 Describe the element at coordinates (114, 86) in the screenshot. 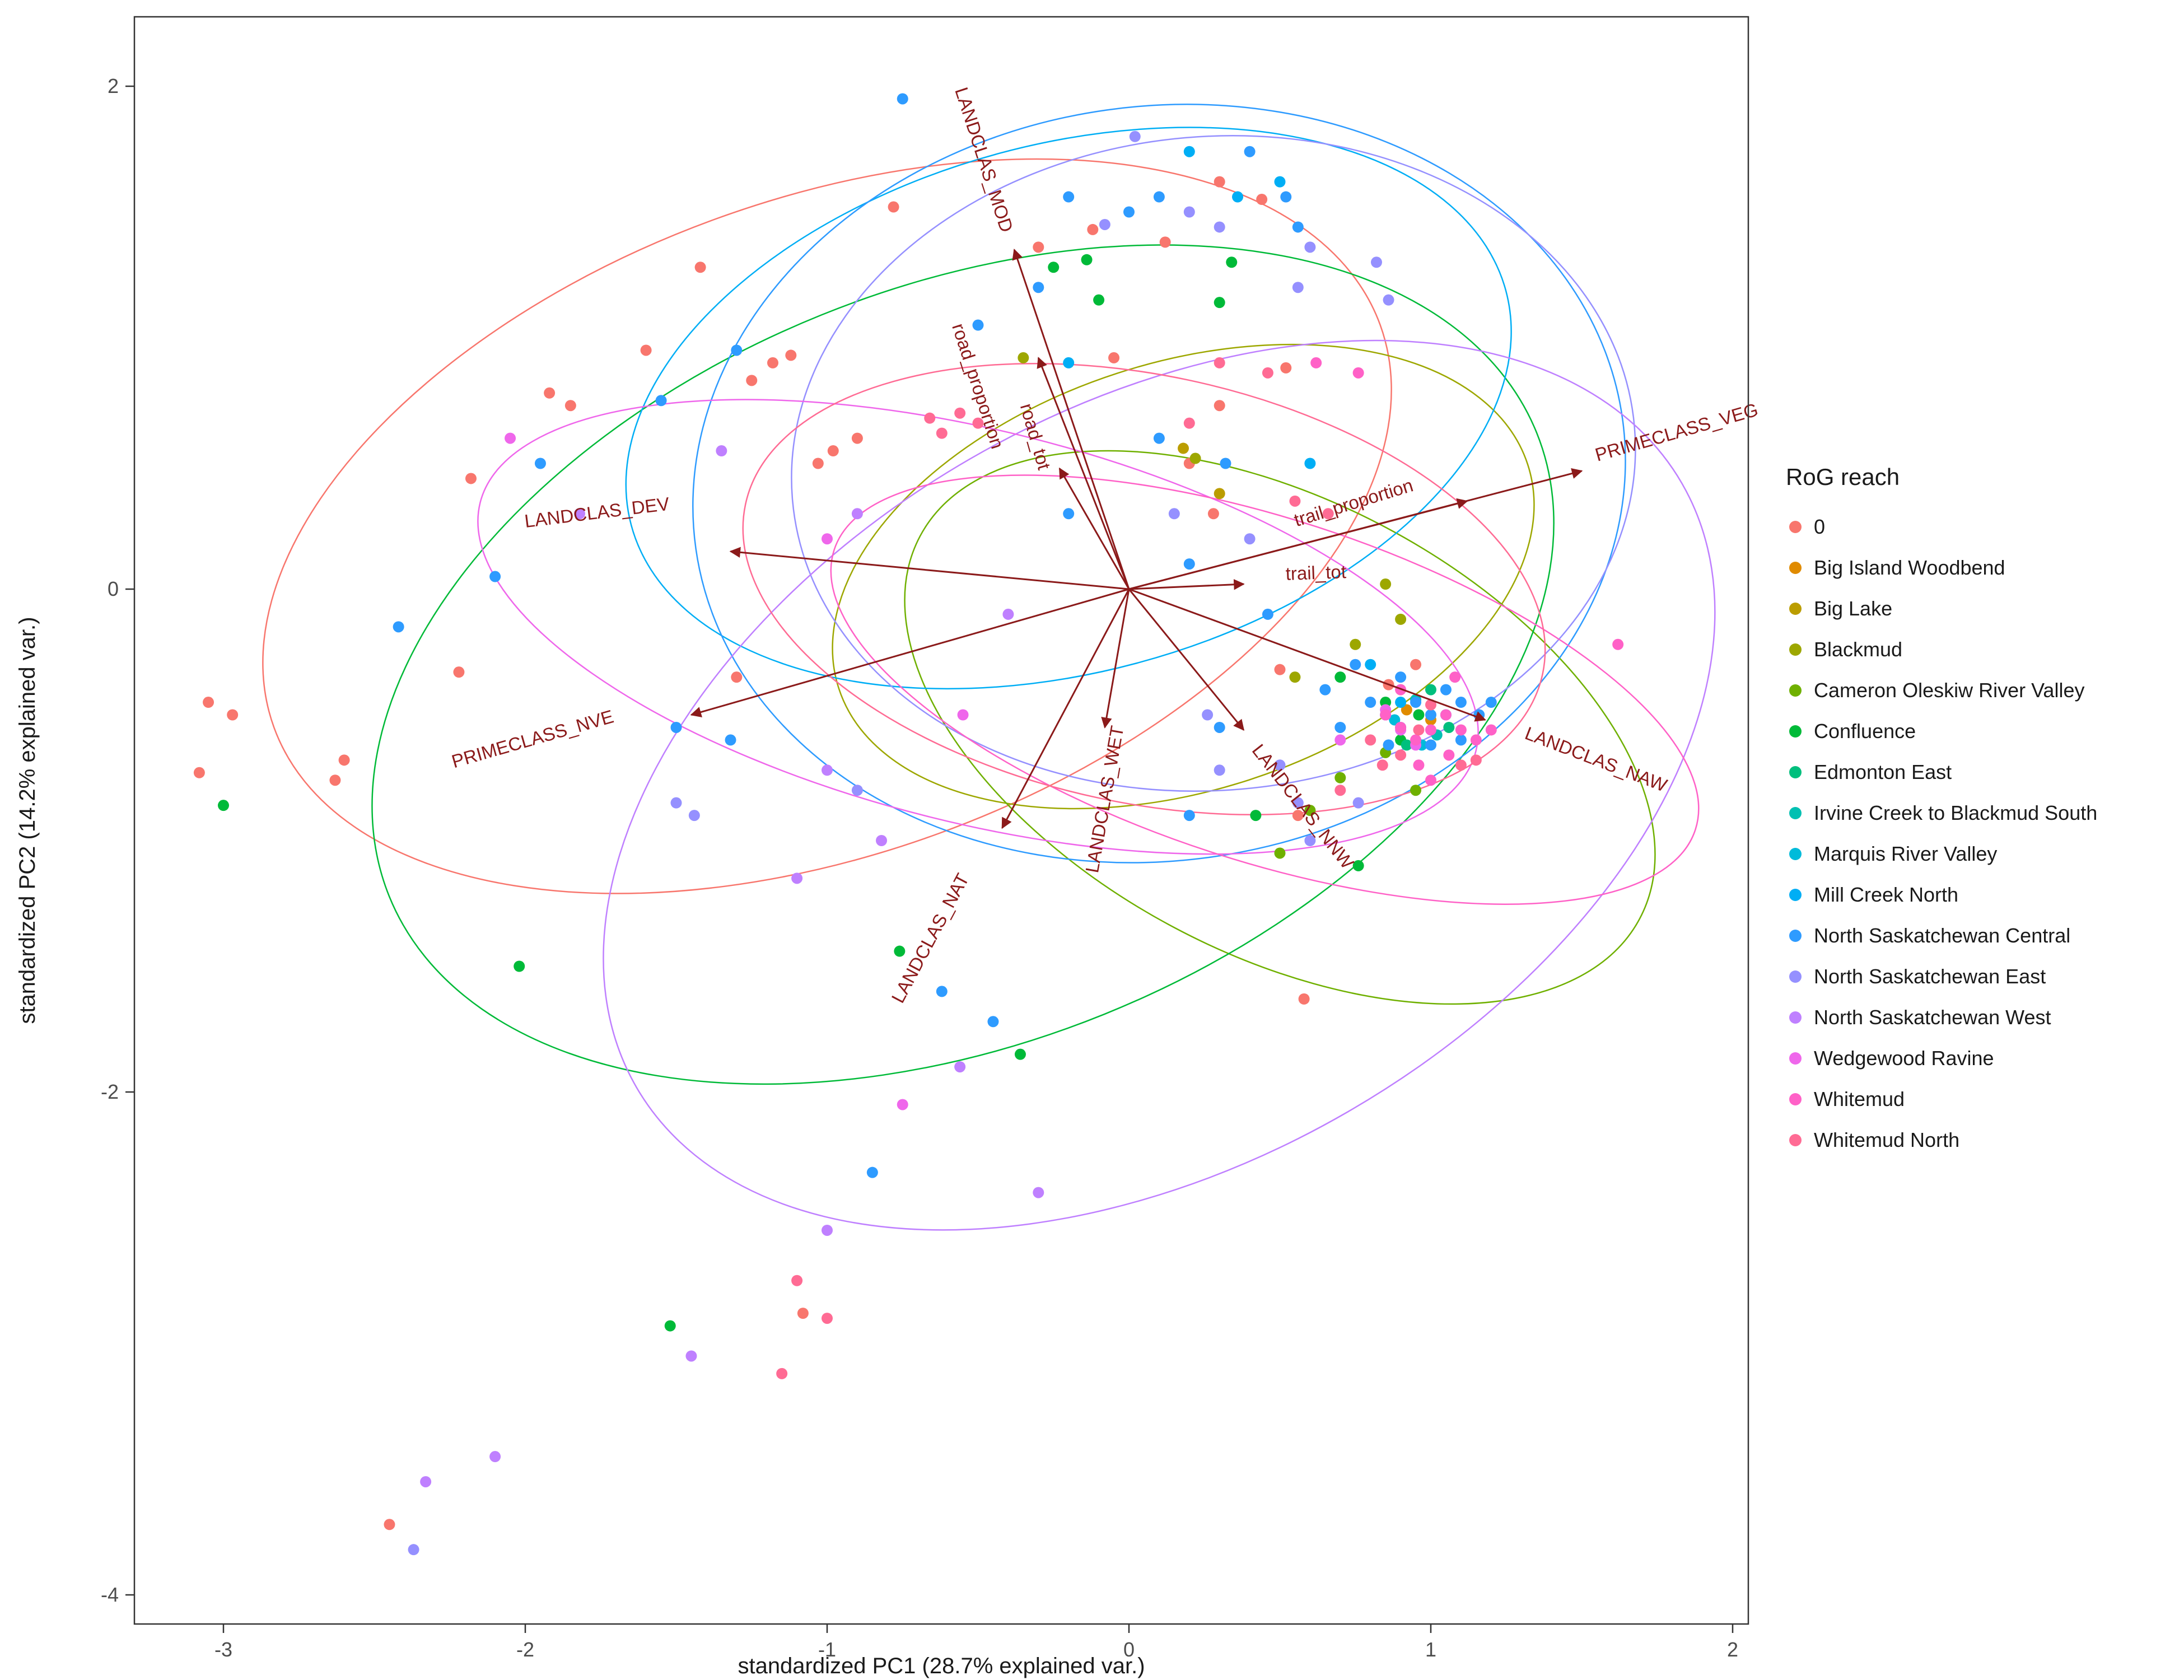

I see `y-tick-label: 2` at that location.